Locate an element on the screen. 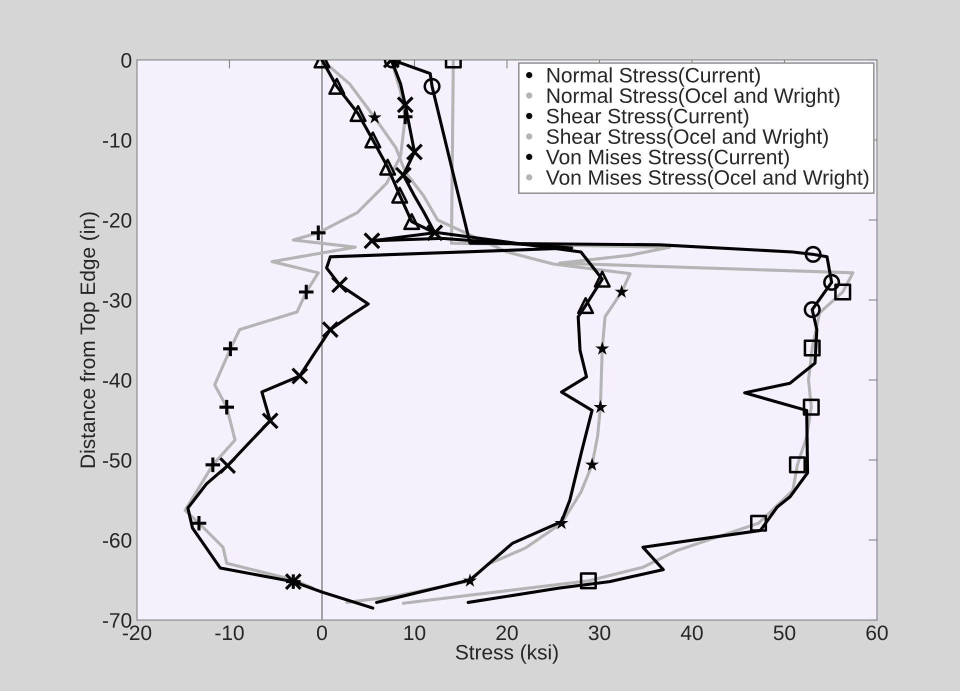 The width and height of the screenshot is (960, 691). x-tick-label: 50 is located at coordinates (785, 632).